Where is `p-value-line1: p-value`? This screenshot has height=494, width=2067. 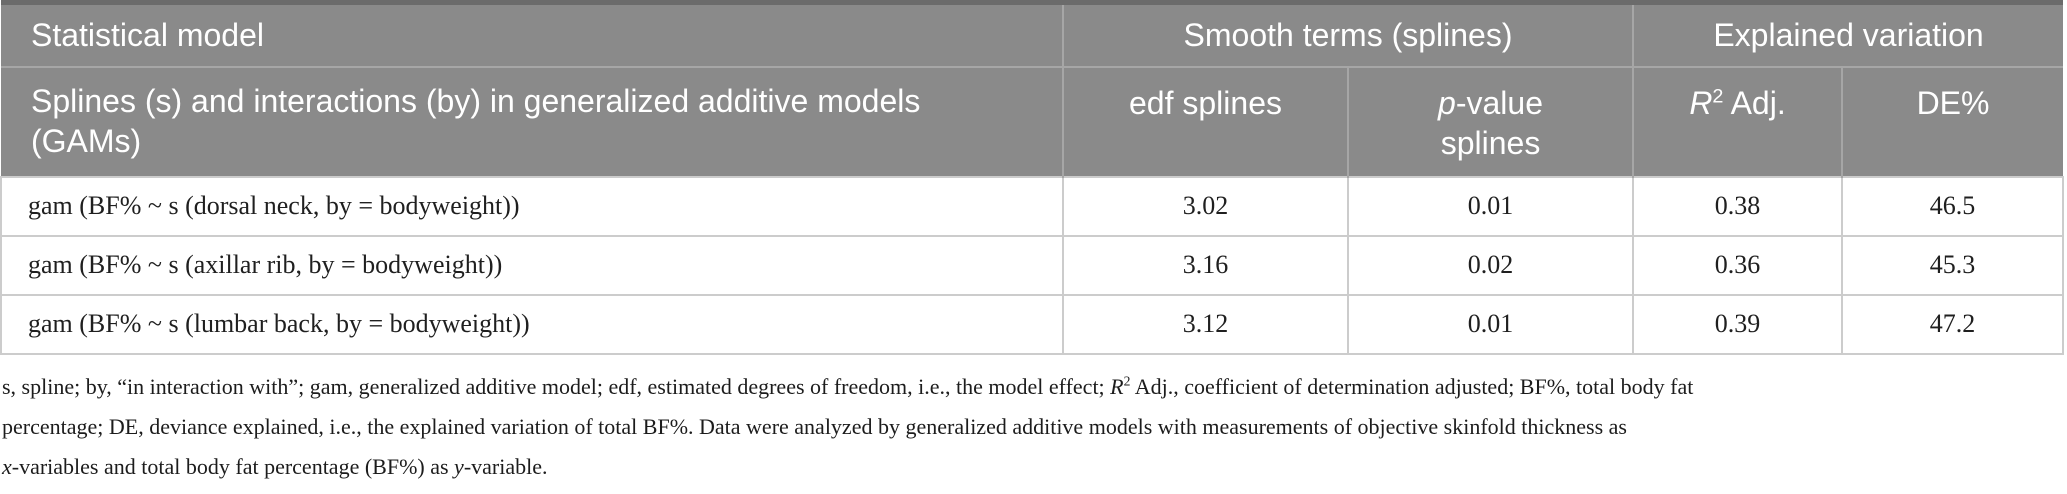
p-value-line1: p-value is located at coordinates (1490, 102).